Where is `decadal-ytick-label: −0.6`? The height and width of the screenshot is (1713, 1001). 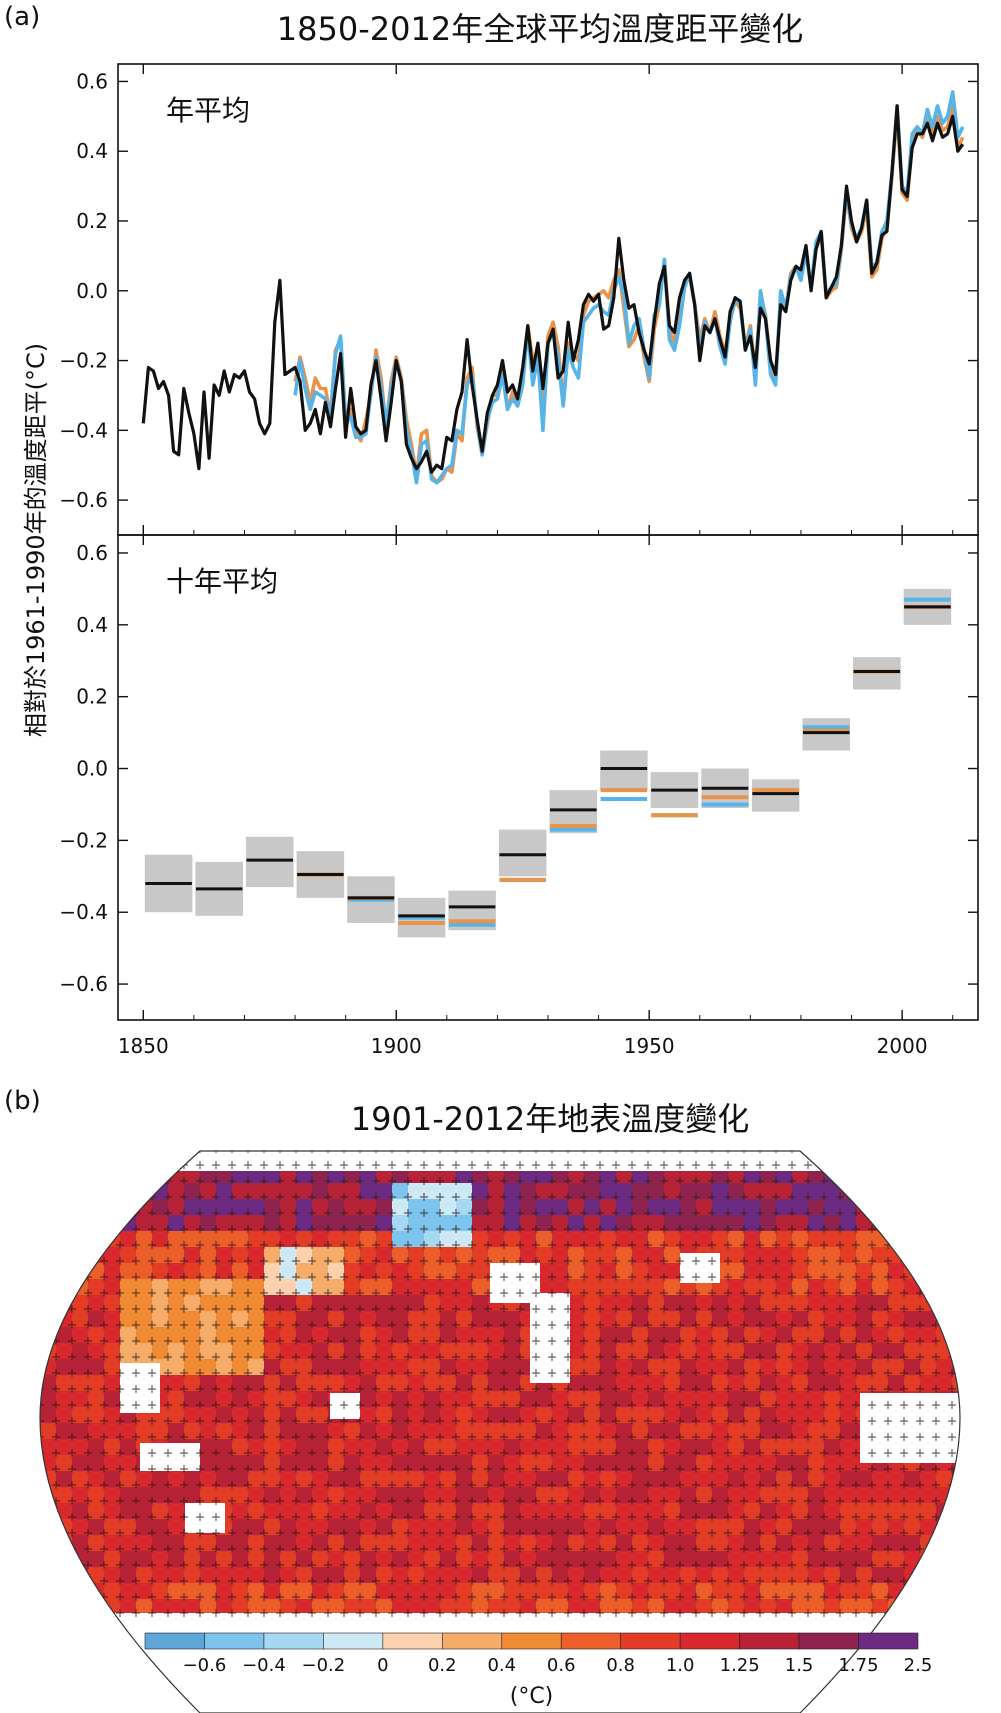
decadal-ytick-label: −0.6 is located at coordinates (83, 984).